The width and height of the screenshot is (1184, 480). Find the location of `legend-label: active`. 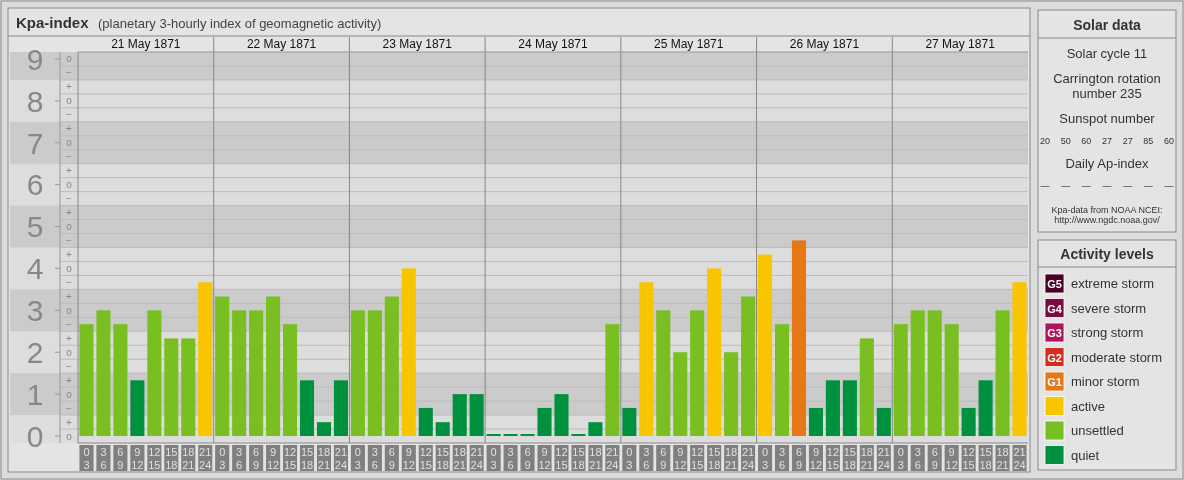

legend-label: active is located at coordinates (1088, 406).